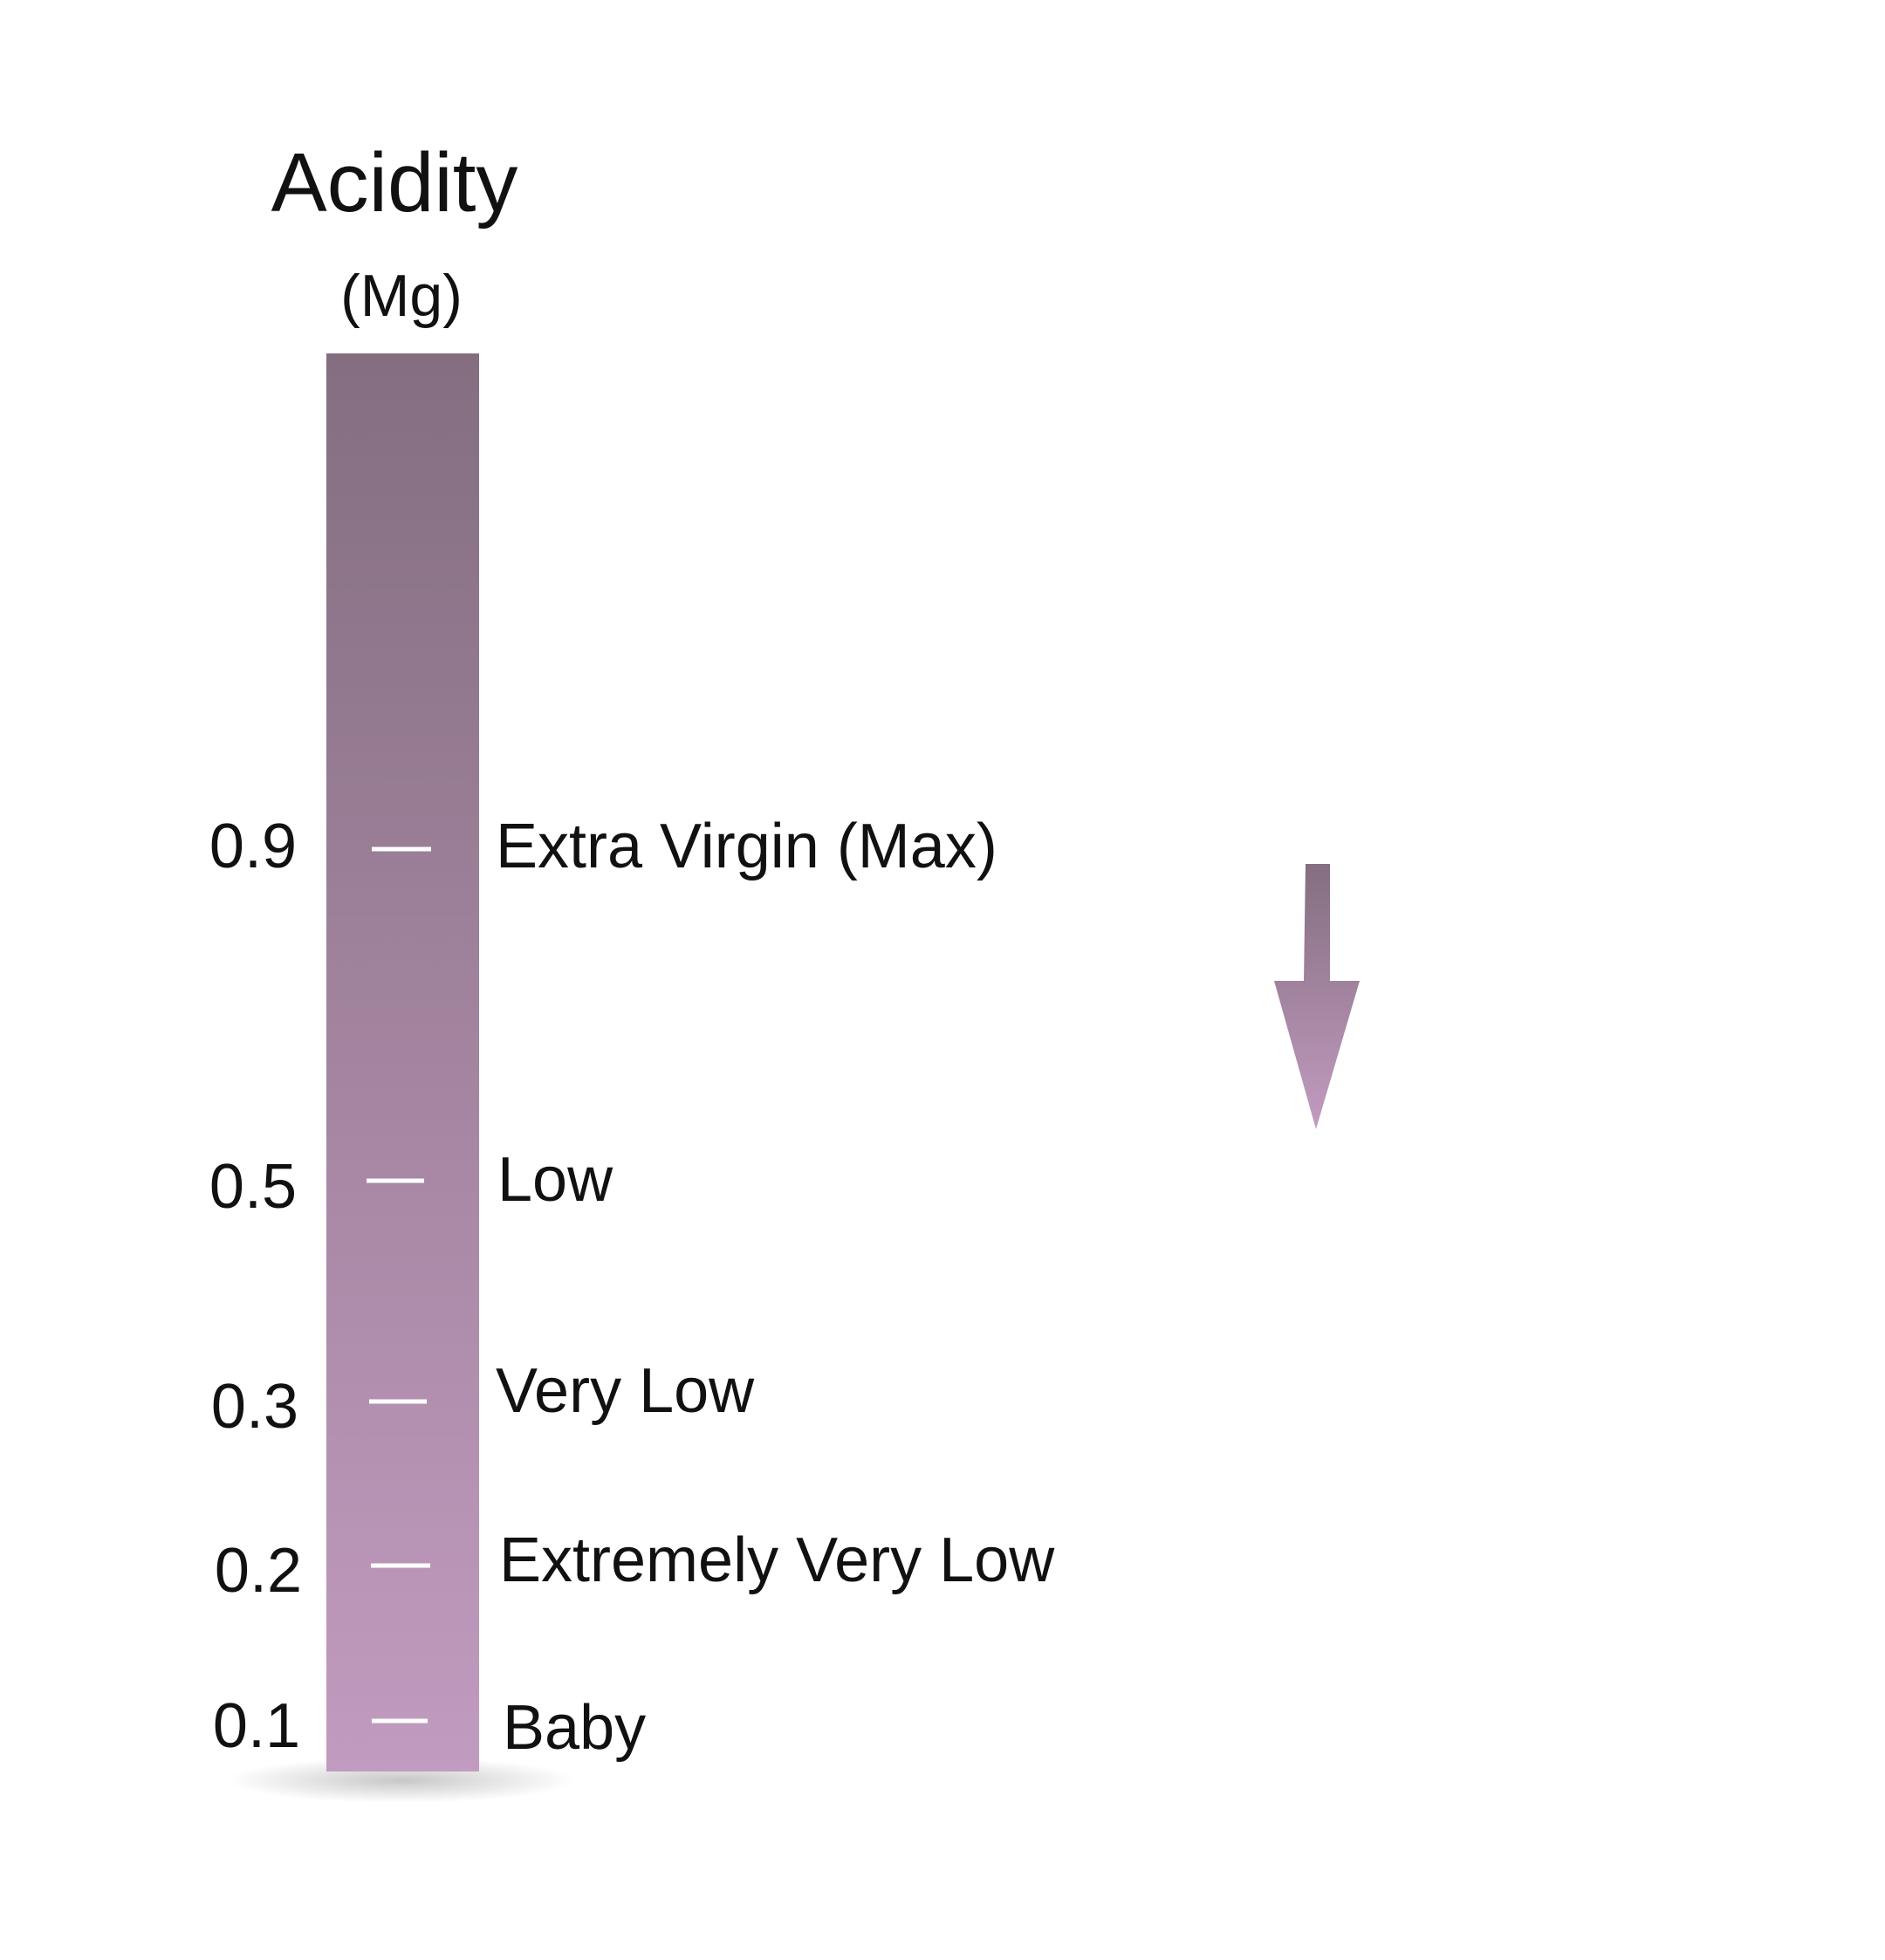  I want to click on acidity-gradient-bar, so click(403, 1063).